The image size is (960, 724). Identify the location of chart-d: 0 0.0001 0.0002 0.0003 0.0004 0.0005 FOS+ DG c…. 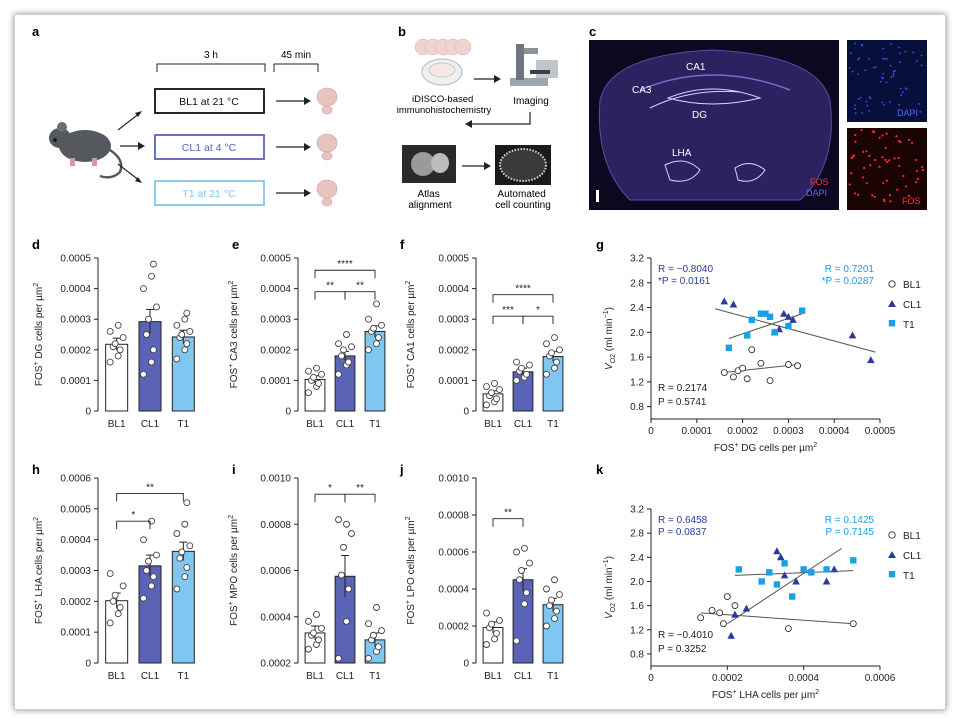
(114, 342).